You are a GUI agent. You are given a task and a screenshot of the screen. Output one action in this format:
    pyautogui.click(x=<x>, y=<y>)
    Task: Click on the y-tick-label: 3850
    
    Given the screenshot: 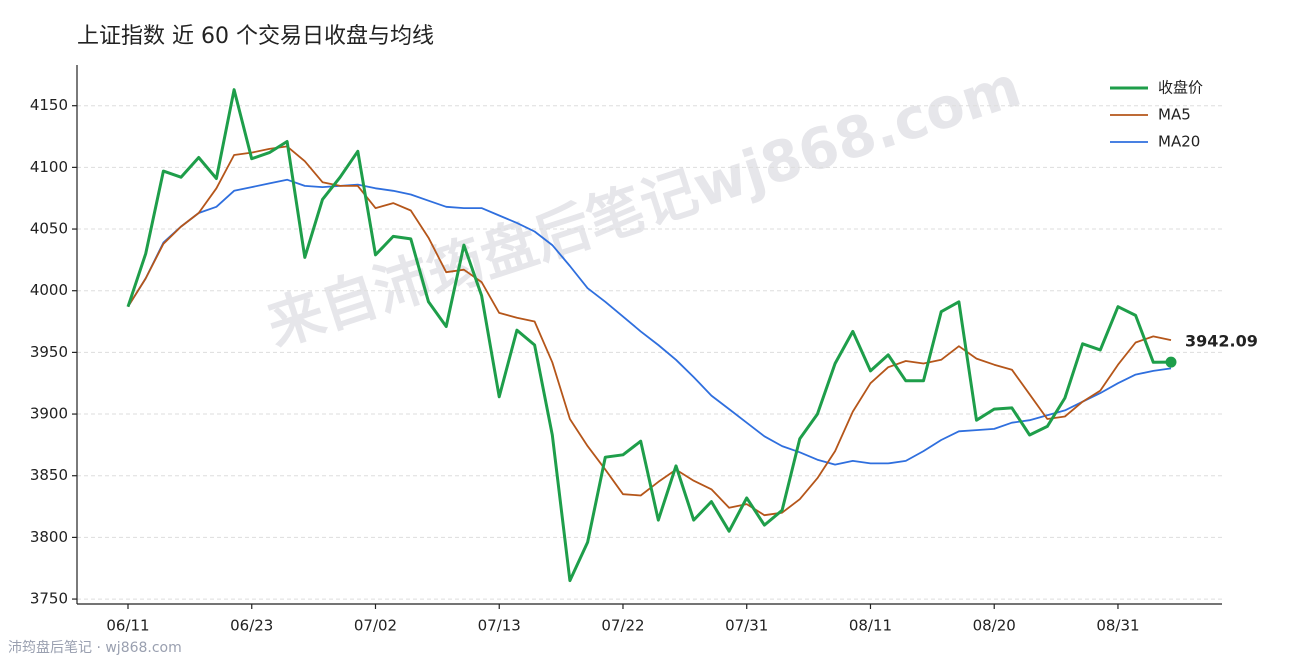 What is the action you would take?
    pyautogui.click(x=49, y=475)
    